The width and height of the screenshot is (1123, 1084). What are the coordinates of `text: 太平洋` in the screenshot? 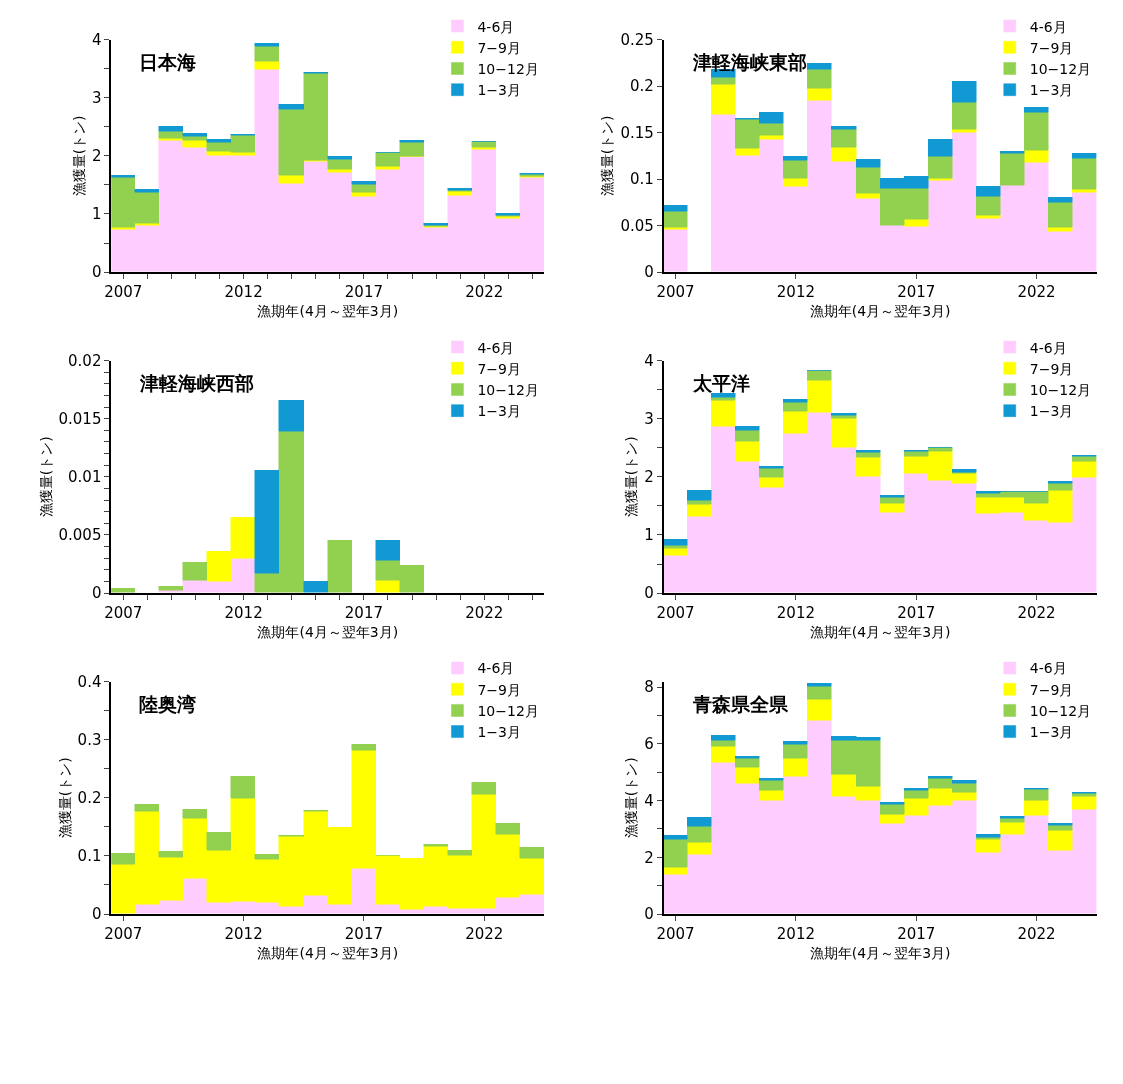 It's located at (721, 383).